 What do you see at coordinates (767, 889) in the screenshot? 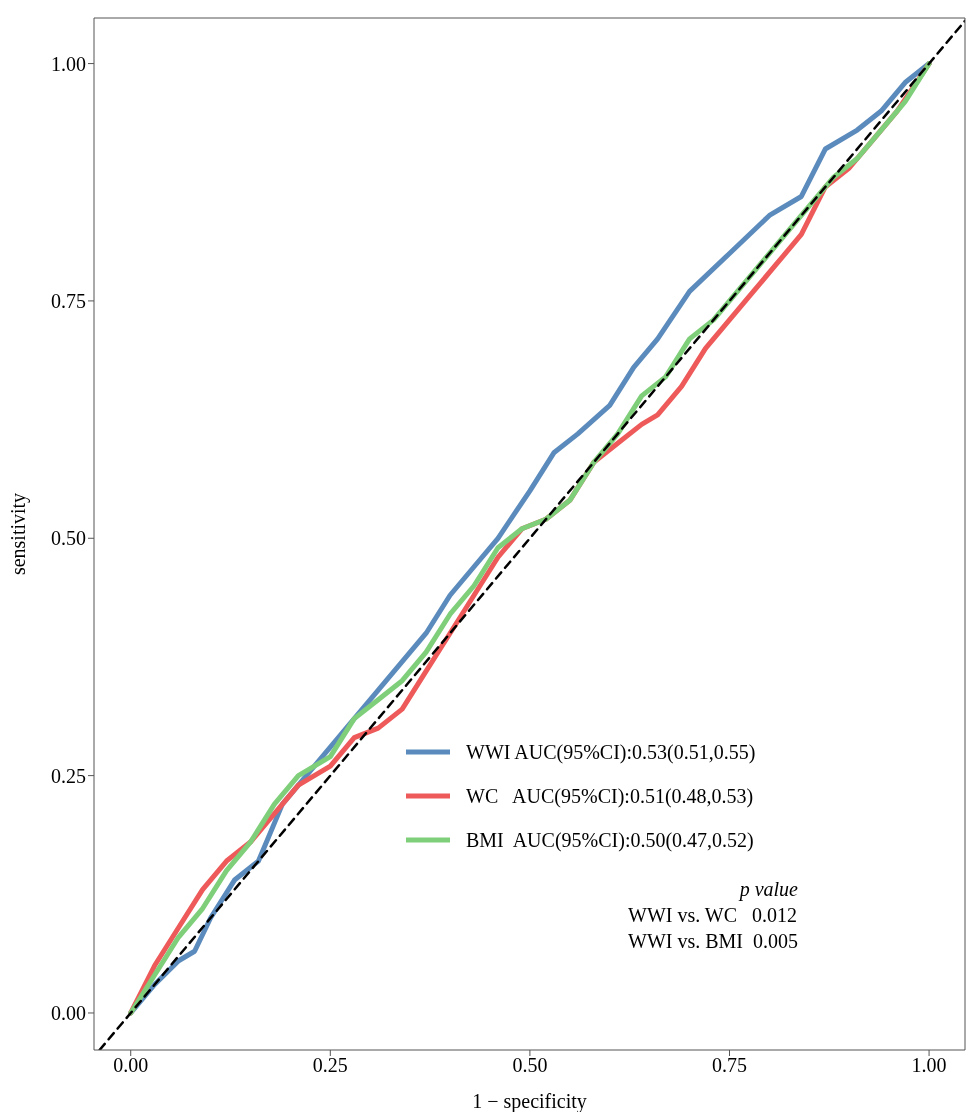
I see `annotation: p value` at bounding box center [767, 889].